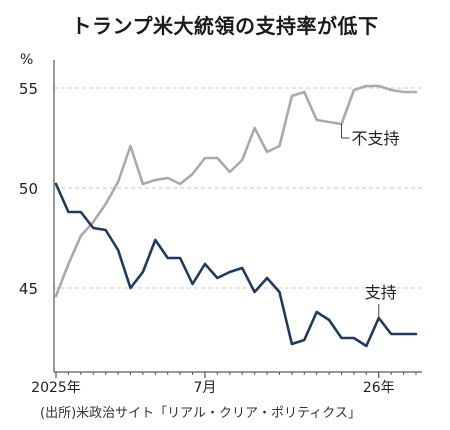 The image size is (450, 430). What do you see at coordinates (200, 413) in the screenshot?
I see `source-note: (出所)米政治サイト「リアル・クリア・ポリティクス」` at bounding box center [200, 413].